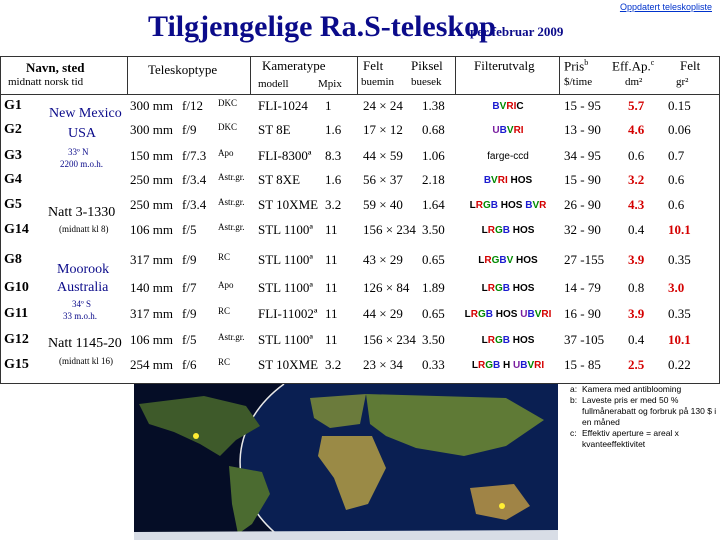 Image resolution: width=720 pixels, height=540 pixels. Describe the element at coordinates (500, 502) in the screenshot. I see `australia` at that location.